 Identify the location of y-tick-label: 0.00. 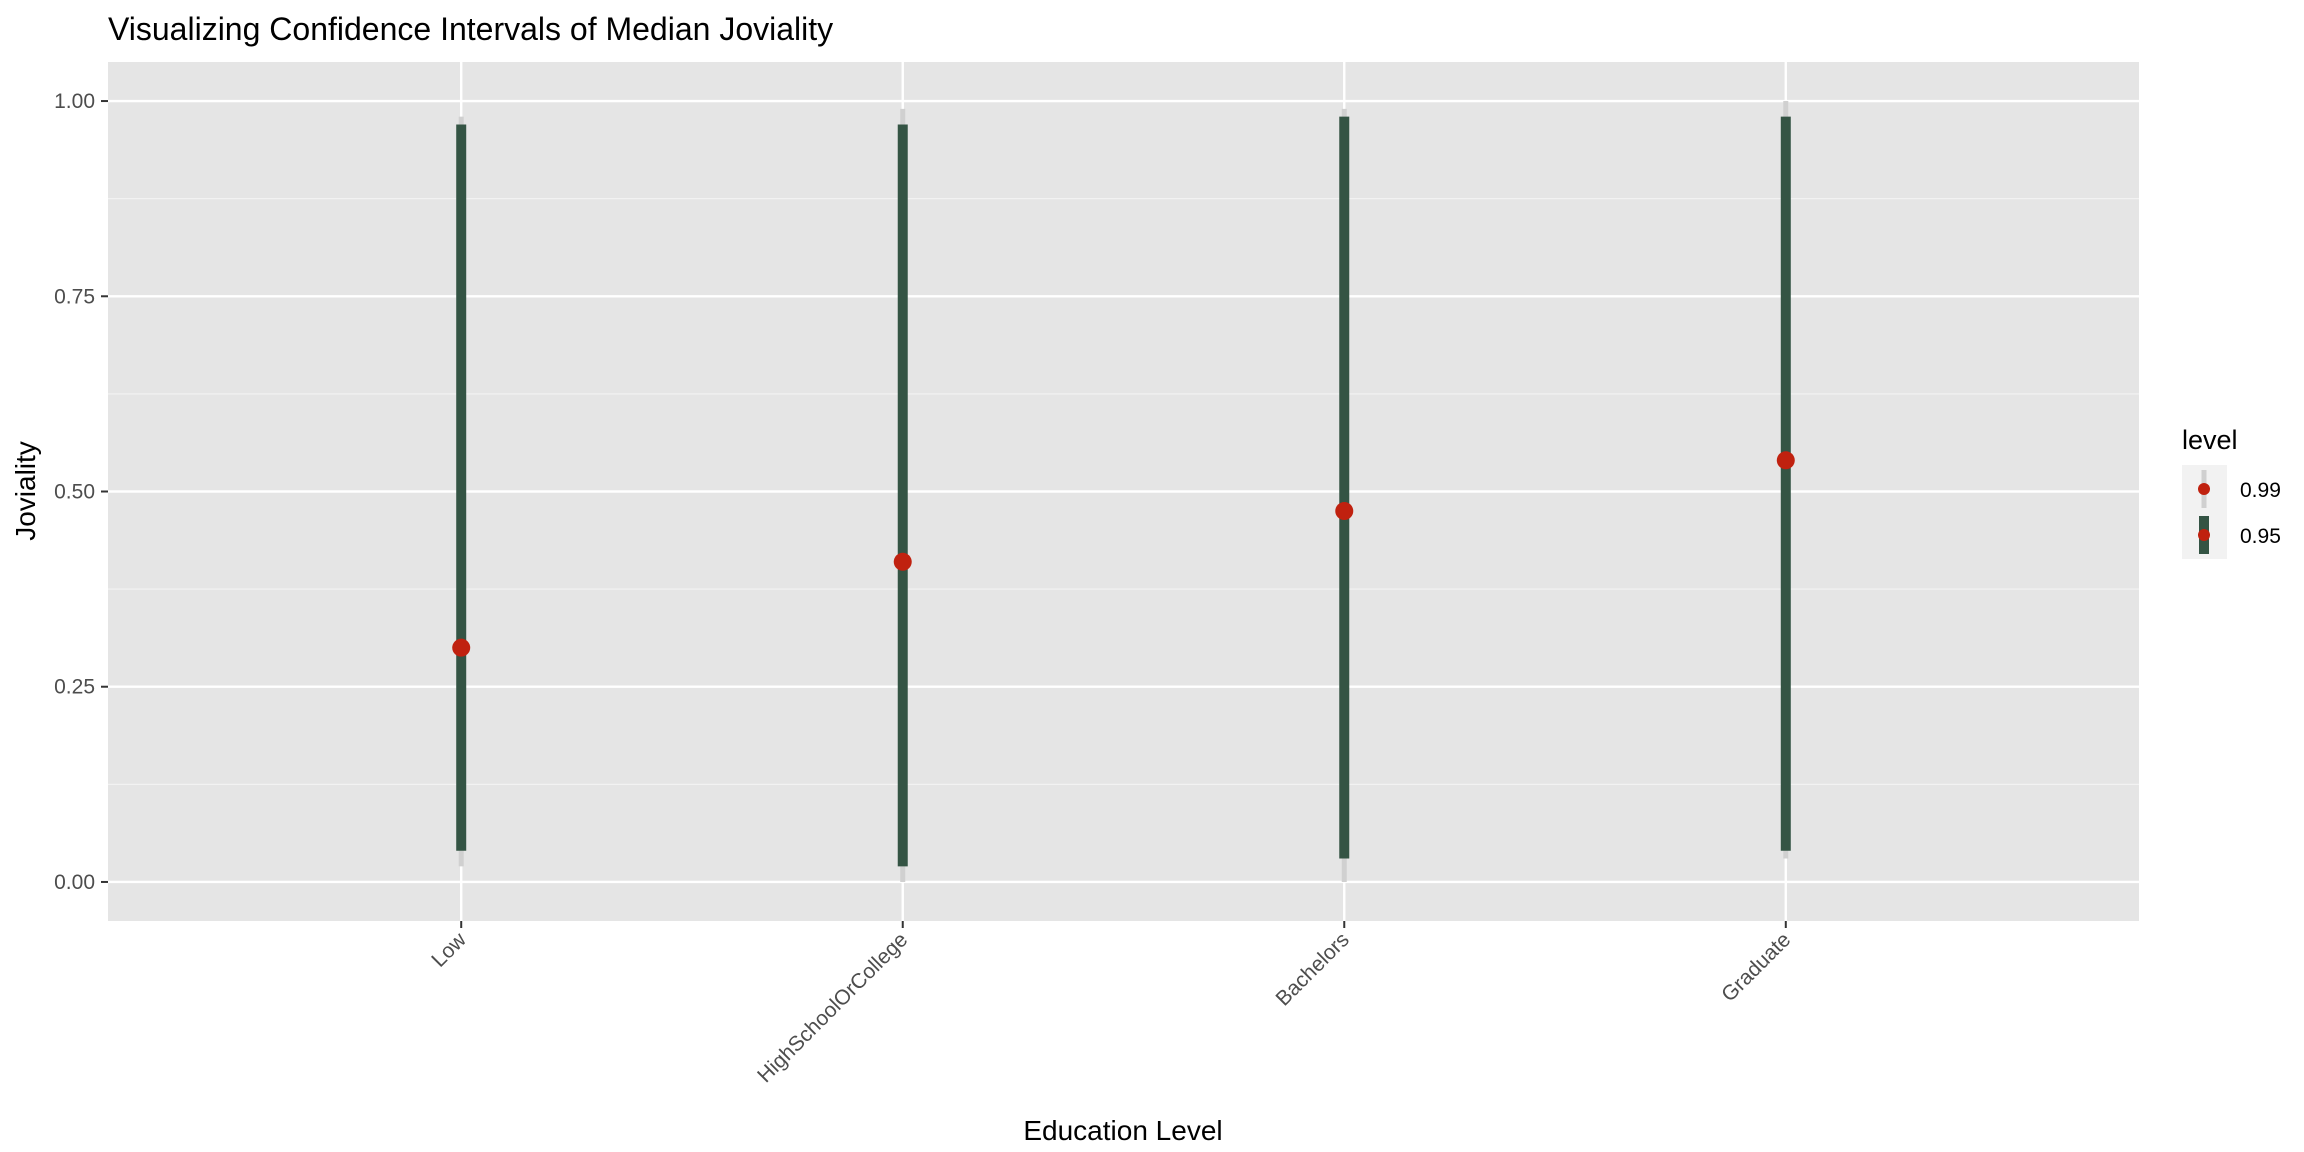
(74, 882).